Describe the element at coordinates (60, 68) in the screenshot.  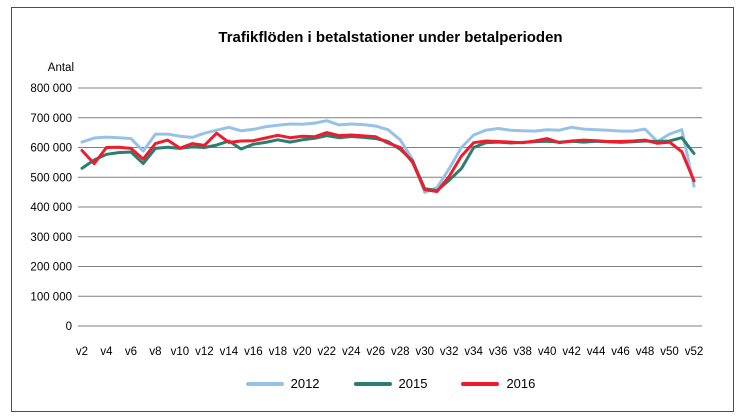
I see `y-axis-title: Antal` at that location.